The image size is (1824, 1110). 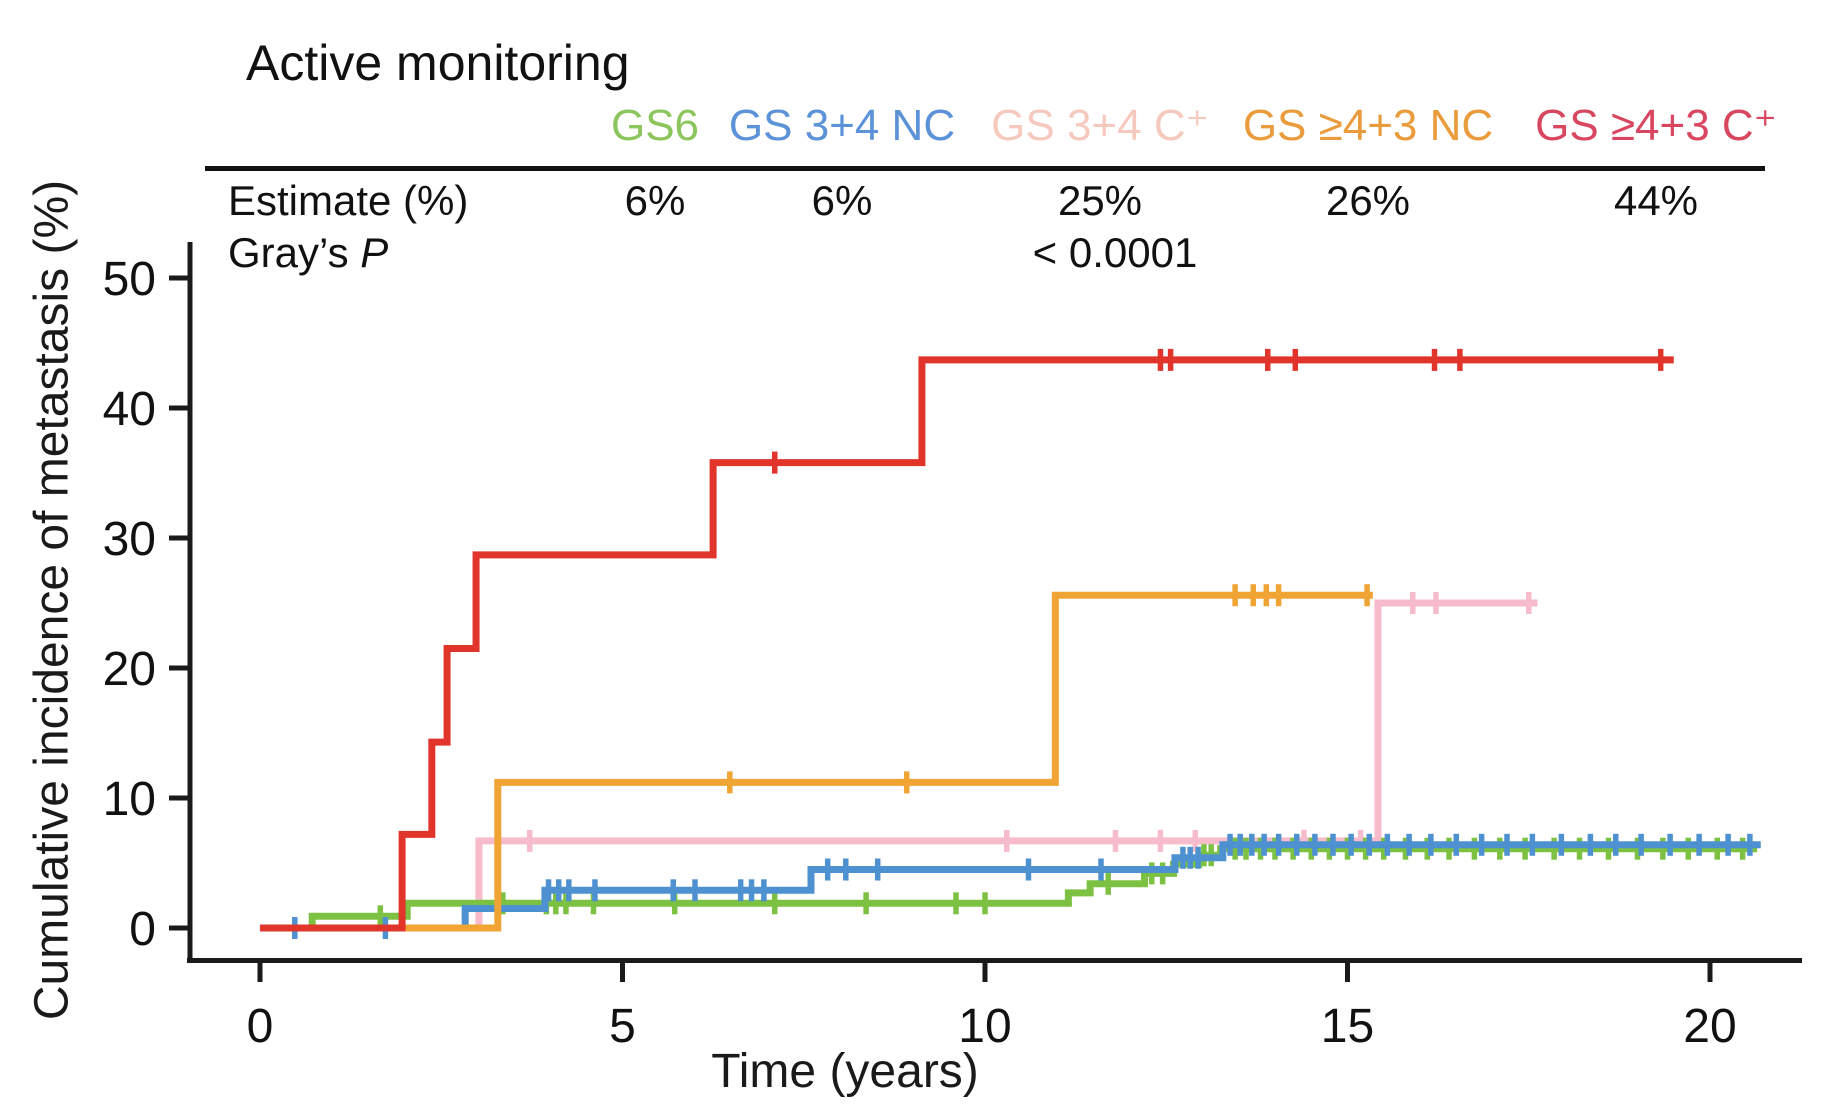 What do you see at coordinates (129, 539) in the screenshot?
I see `y-tick-label: 30` at bounding box center [129, 539].